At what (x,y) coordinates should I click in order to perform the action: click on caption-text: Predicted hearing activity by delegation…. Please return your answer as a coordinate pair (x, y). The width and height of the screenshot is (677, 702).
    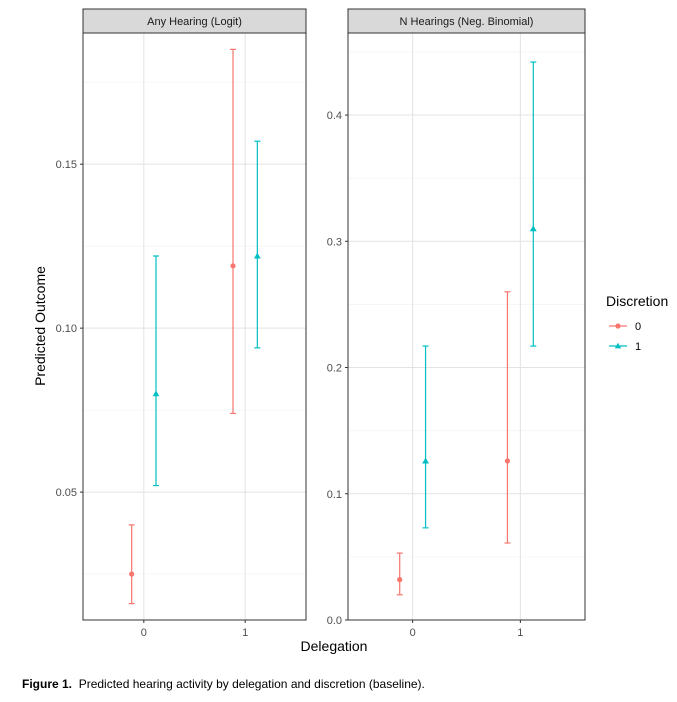
    Looking at the image, I should click on (251, 684).